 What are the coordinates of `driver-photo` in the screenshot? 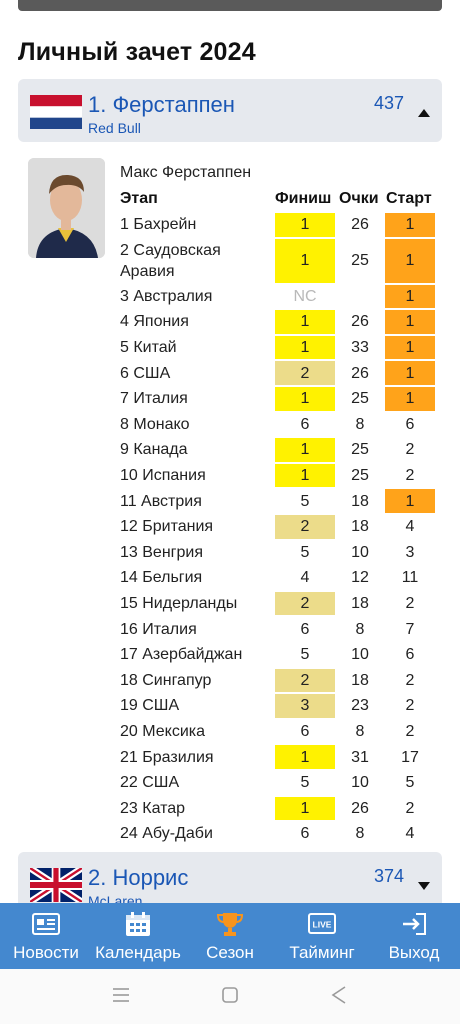 It's located at (66, 208).